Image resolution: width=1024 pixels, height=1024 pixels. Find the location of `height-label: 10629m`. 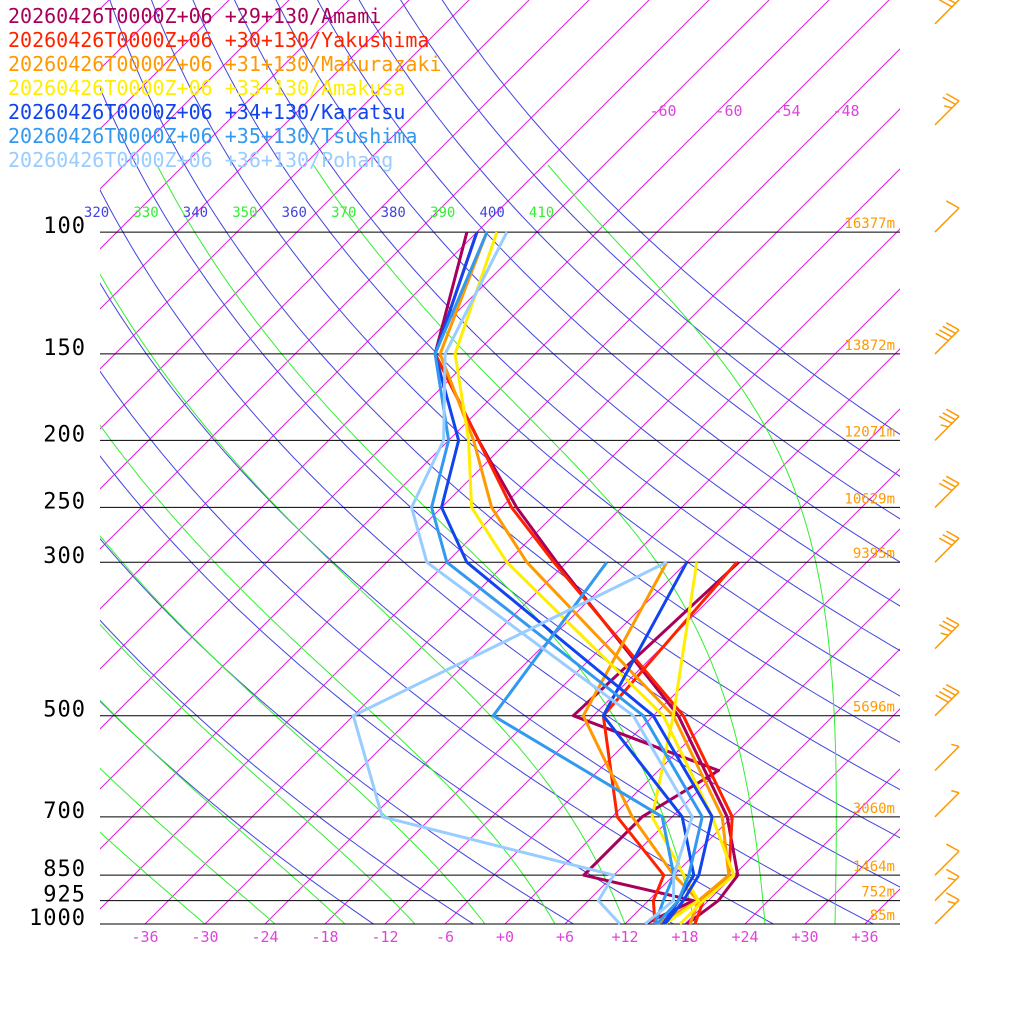

height-label: 10629m is located at coordinates (869, 499).